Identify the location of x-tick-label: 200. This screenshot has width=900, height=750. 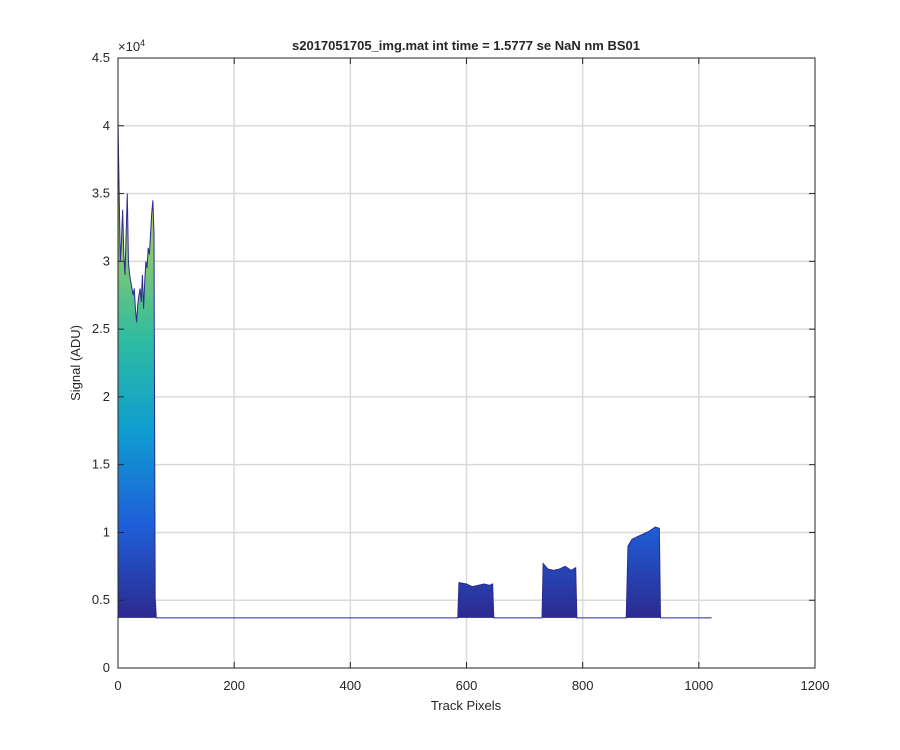
(234, 685).